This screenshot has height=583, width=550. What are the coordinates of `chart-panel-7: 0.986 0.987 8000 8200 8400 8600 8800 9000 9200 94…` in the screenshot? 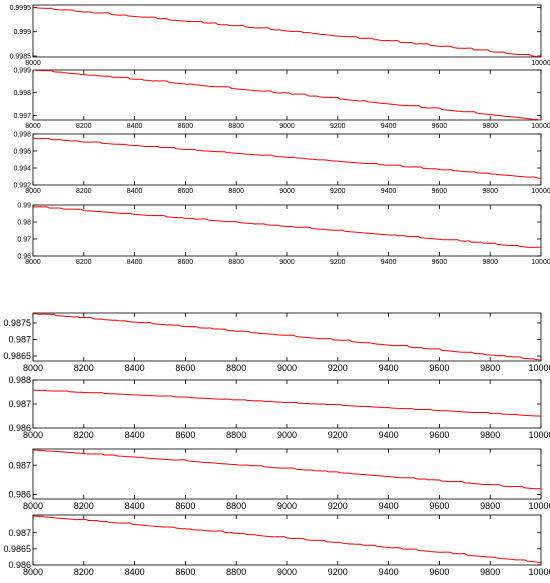 It's located at (279, 479).